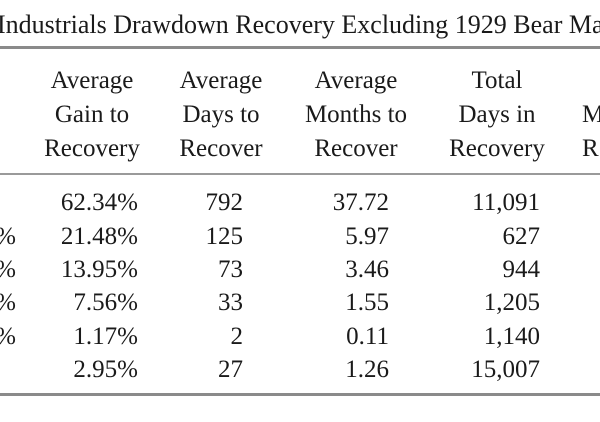 This screenshot has width=600, height=422. I want to click on cell-average-months: 1.55, so click(367, 302).